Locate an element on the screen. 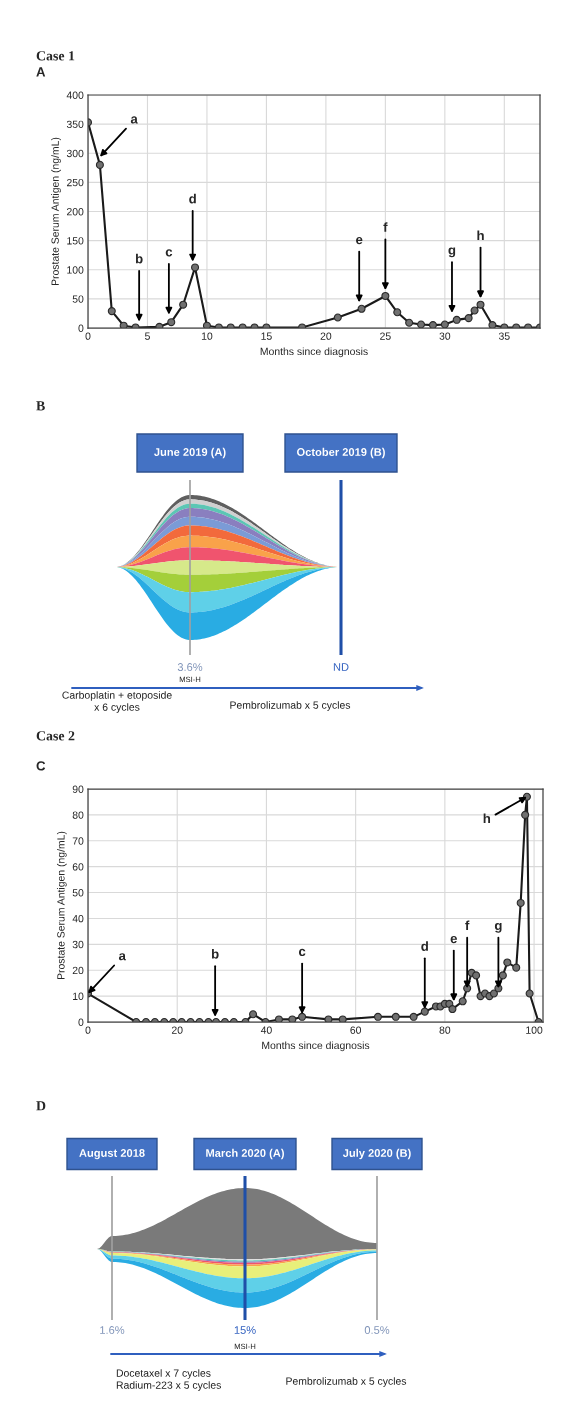  category-label: August 2018 is located at coordinates (112, 1154).